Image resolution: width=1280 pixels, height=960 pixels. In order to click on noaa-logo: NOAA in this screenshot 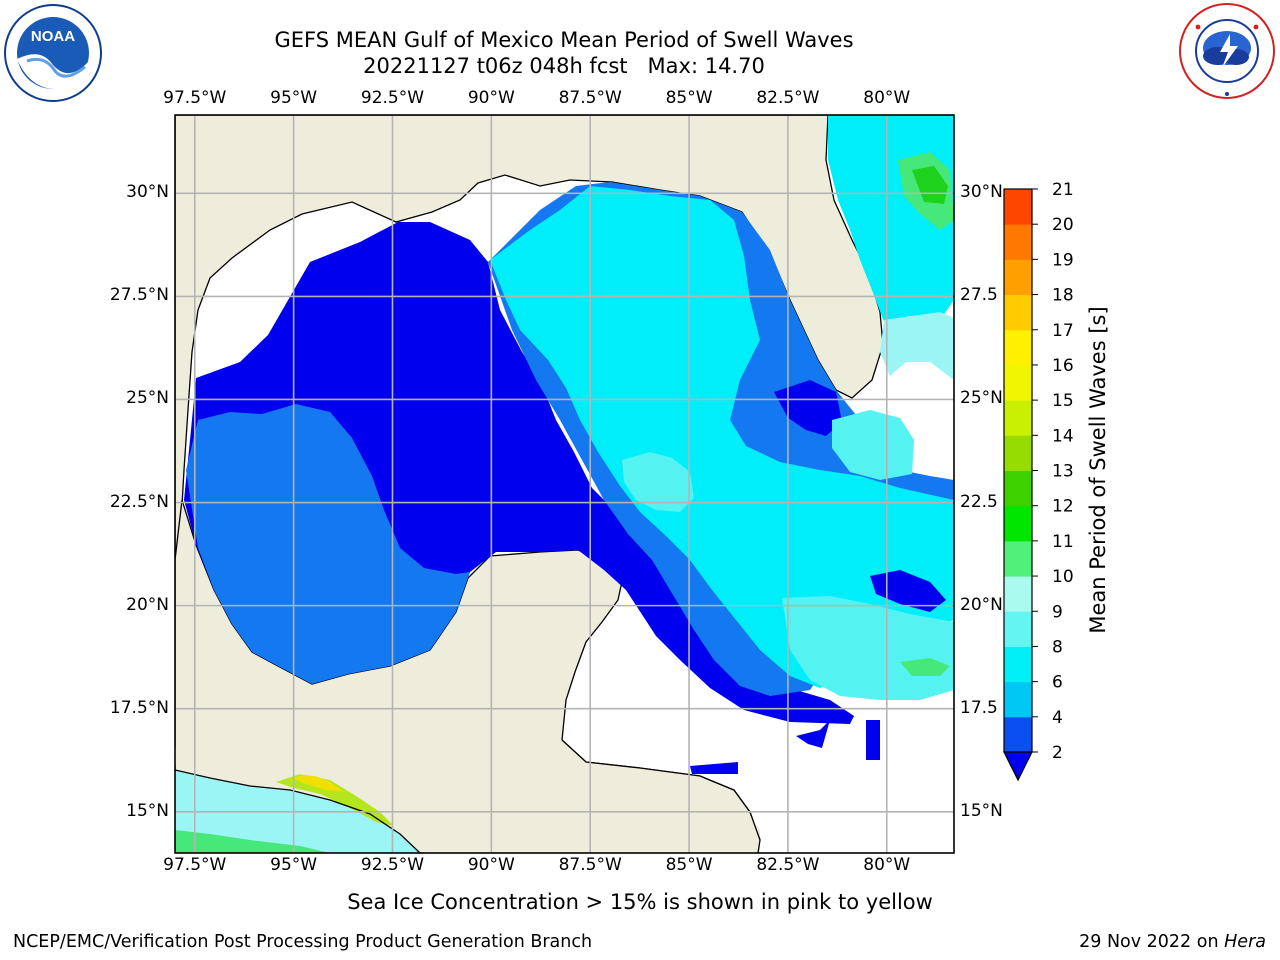, I will do `click(53, 53)`.